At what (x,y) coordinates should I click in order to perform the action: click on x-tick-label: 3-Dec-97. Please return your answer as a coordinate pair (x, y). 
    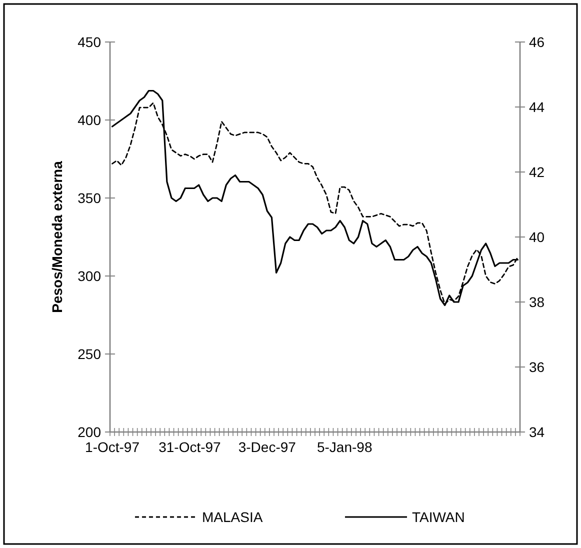
    Looking at the image, I should click on (267, 447).